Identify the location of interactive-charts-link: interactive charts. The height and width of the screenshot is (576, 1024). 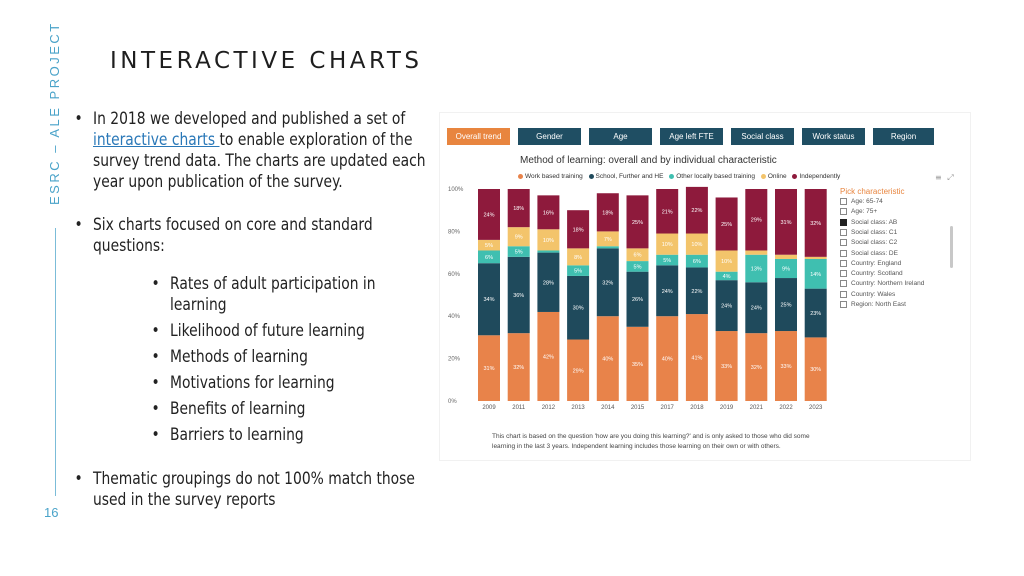
(156, 139).